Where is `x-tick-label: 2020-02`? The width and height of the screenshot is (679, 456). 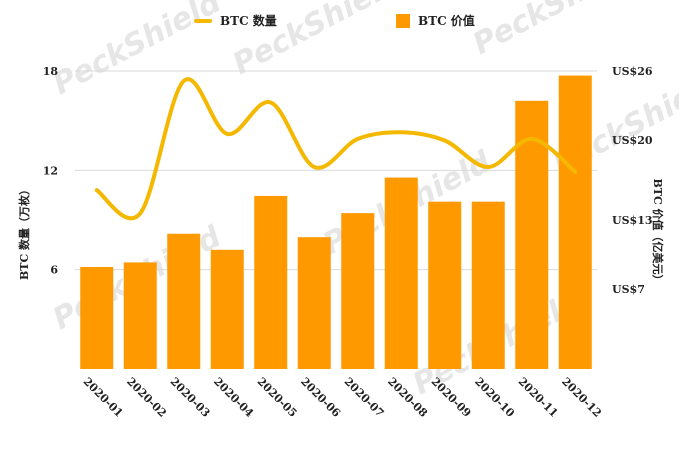
x-tick-label: 2020-02 is located at coordinates (146, 397).